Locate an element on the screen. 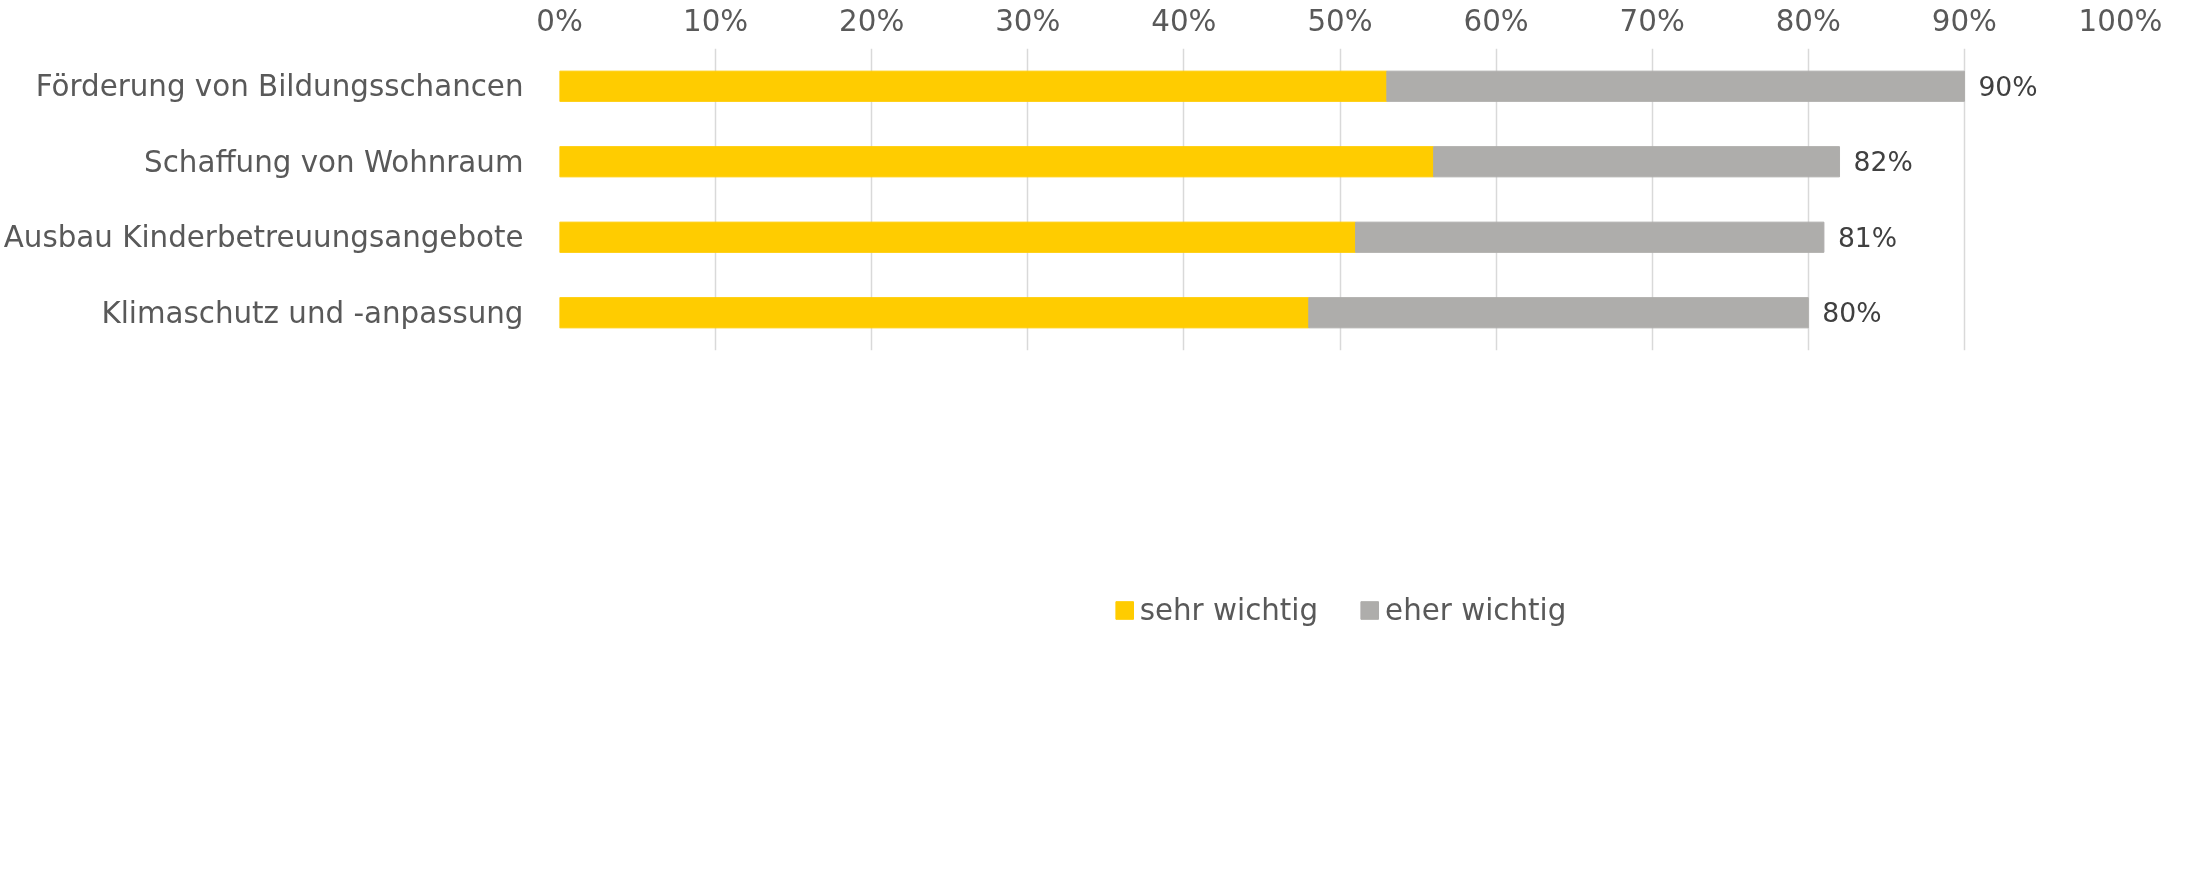 This screenshot has width=2206, height=878. x-tick-label: 100% is located at coordinates (2120, 20).